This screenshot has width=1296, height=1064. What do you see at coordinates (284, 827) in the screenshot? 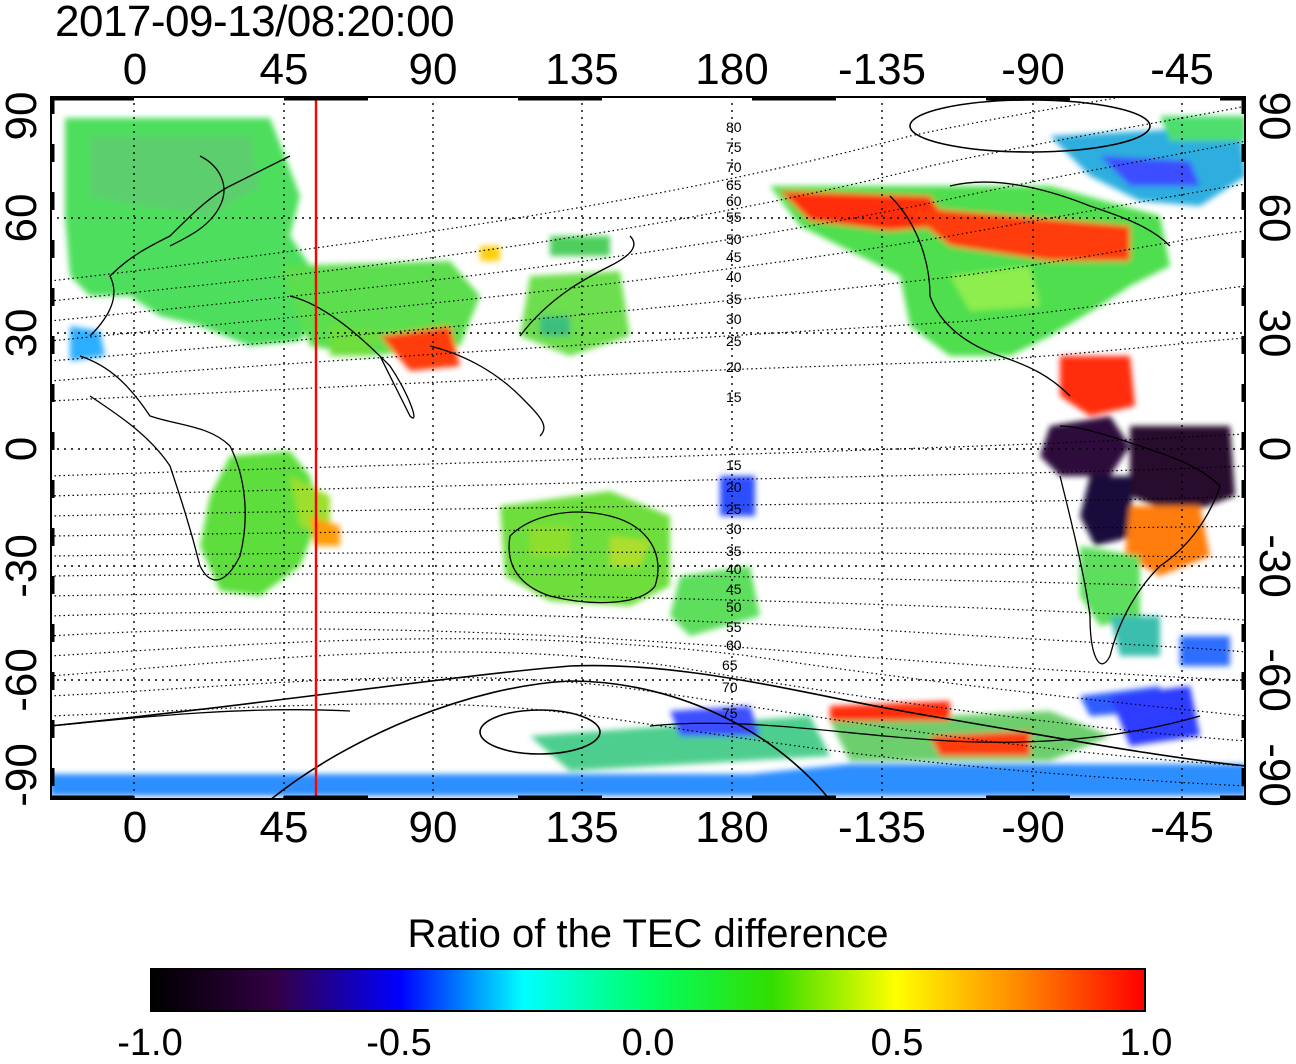
I see `lon-tick-label-bottom: 45` at bounding box center [284, 827].